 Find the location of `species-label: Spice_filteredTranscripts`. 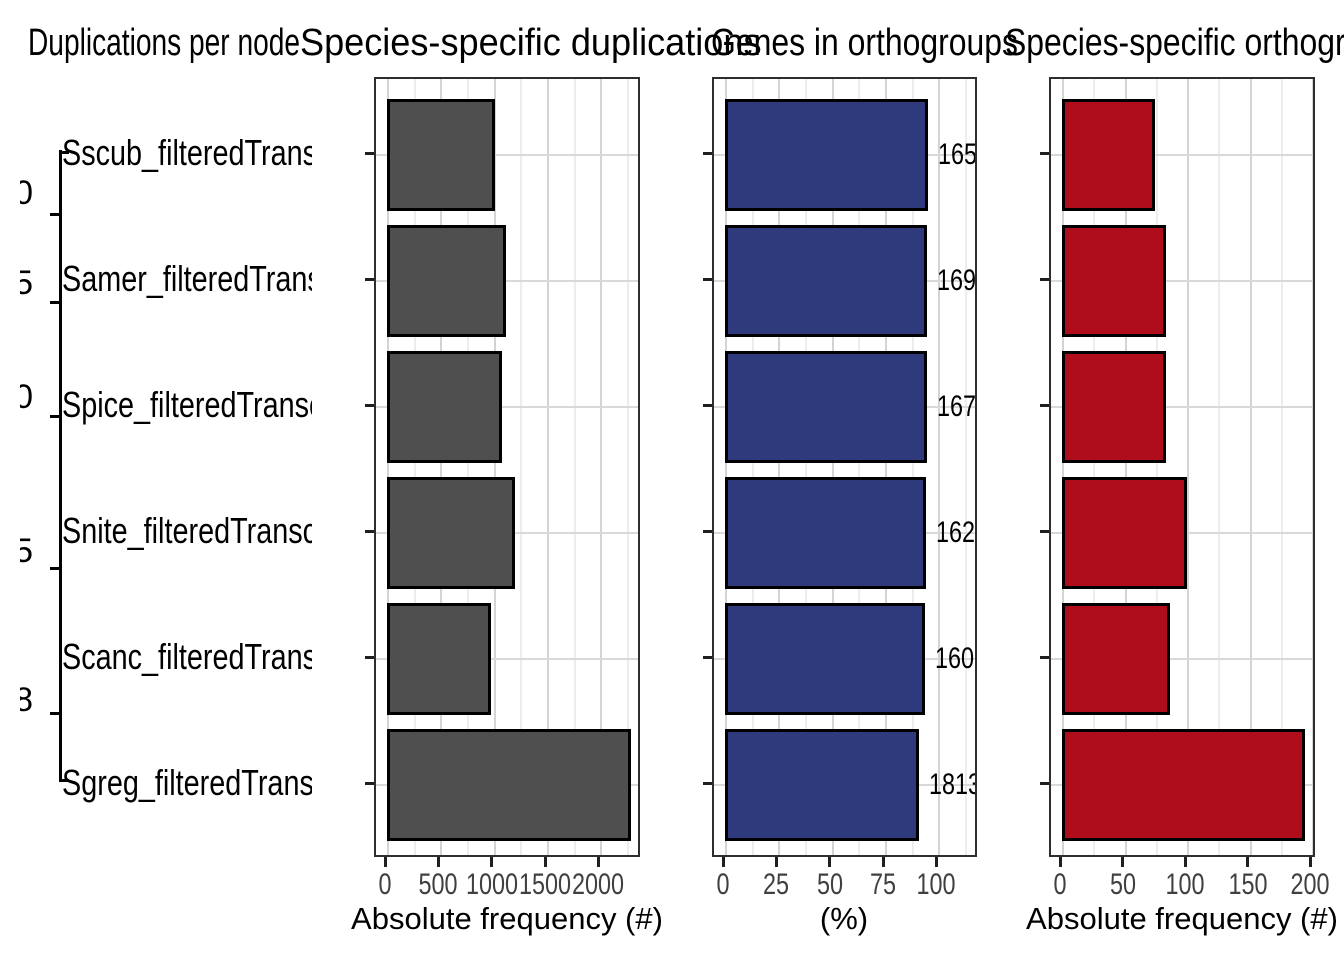

species-label: Spice_filteredTranscripts is located at coordinates (187, 405).